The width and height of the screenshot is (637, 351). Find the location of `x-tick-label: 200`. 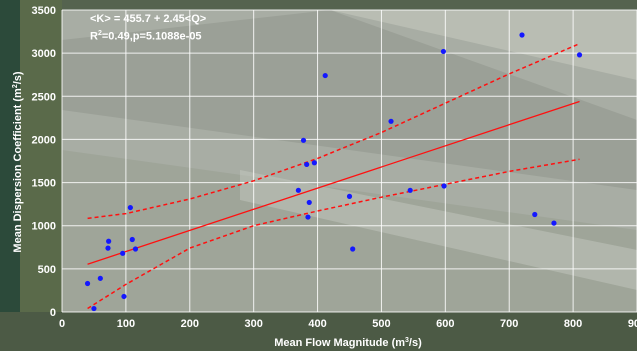

x-tick-label: 200 is located at coordinates (190, 324).